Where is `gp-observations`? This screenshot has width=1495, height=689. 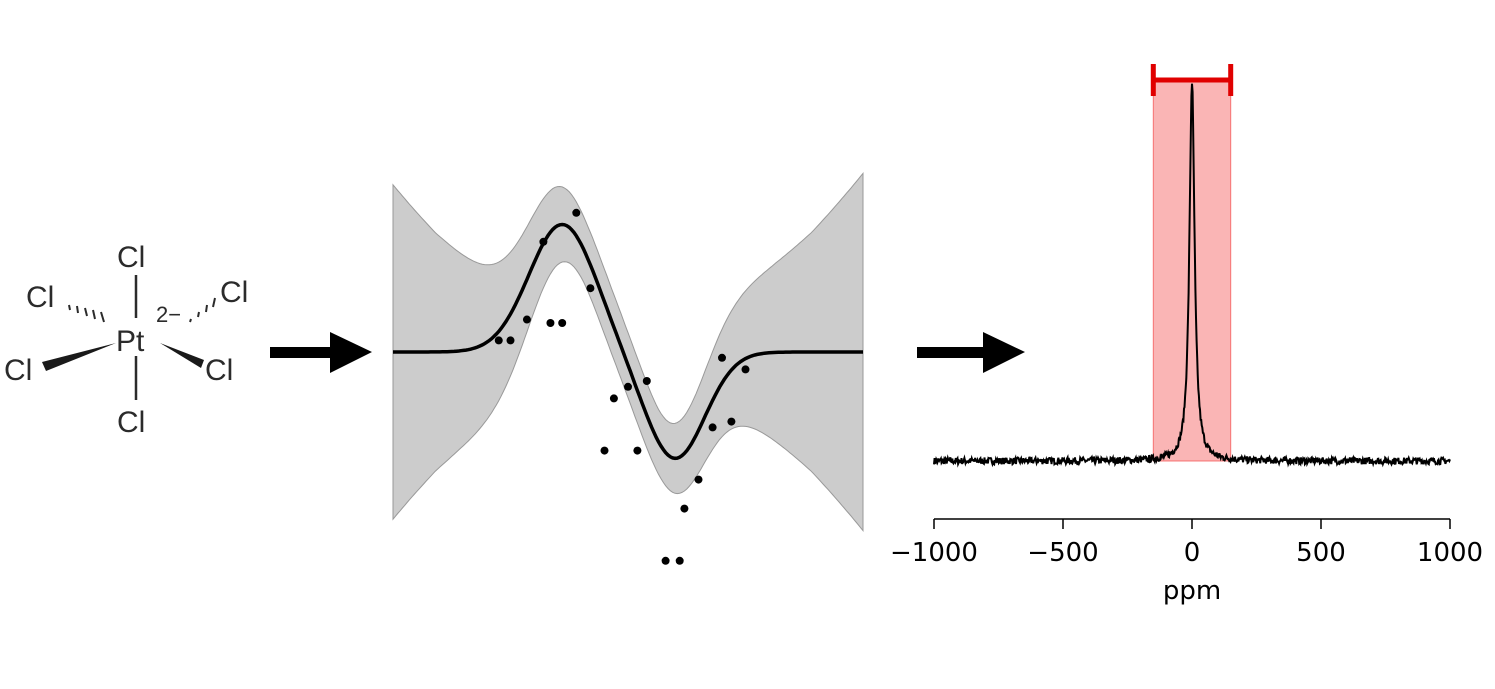
gp-observations is located at coordinates (622, 386).